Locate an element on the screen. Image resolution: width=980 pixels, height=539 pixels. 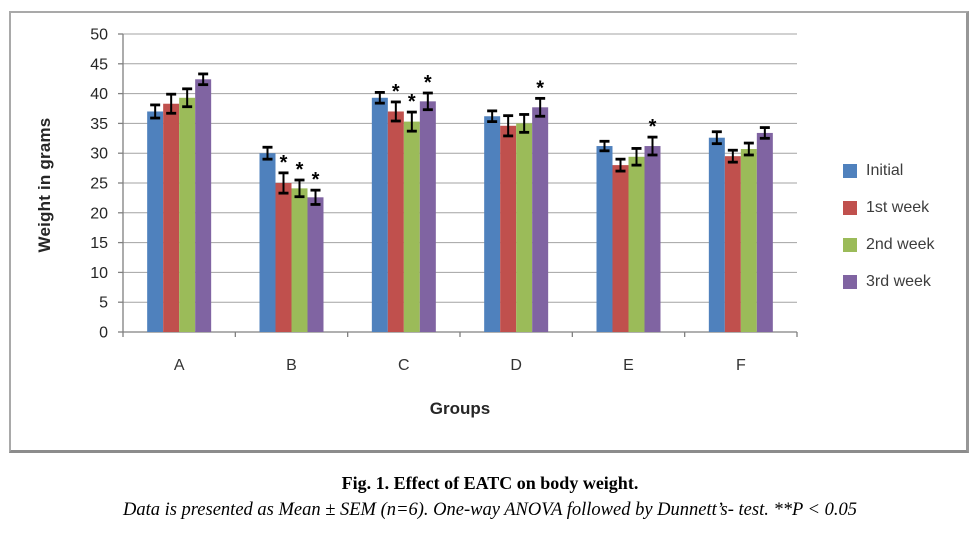
category-label: D is located at coordinates (516, 365).